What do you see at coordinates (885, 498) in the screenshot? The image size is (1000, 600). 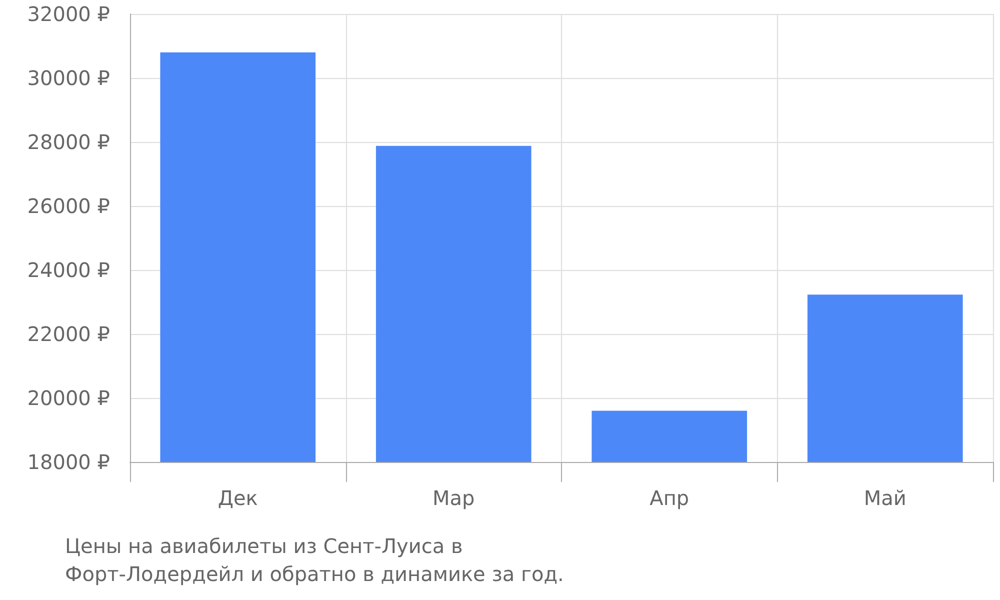 I see `x-tick-label: Май` at bounding box center [885, 498].